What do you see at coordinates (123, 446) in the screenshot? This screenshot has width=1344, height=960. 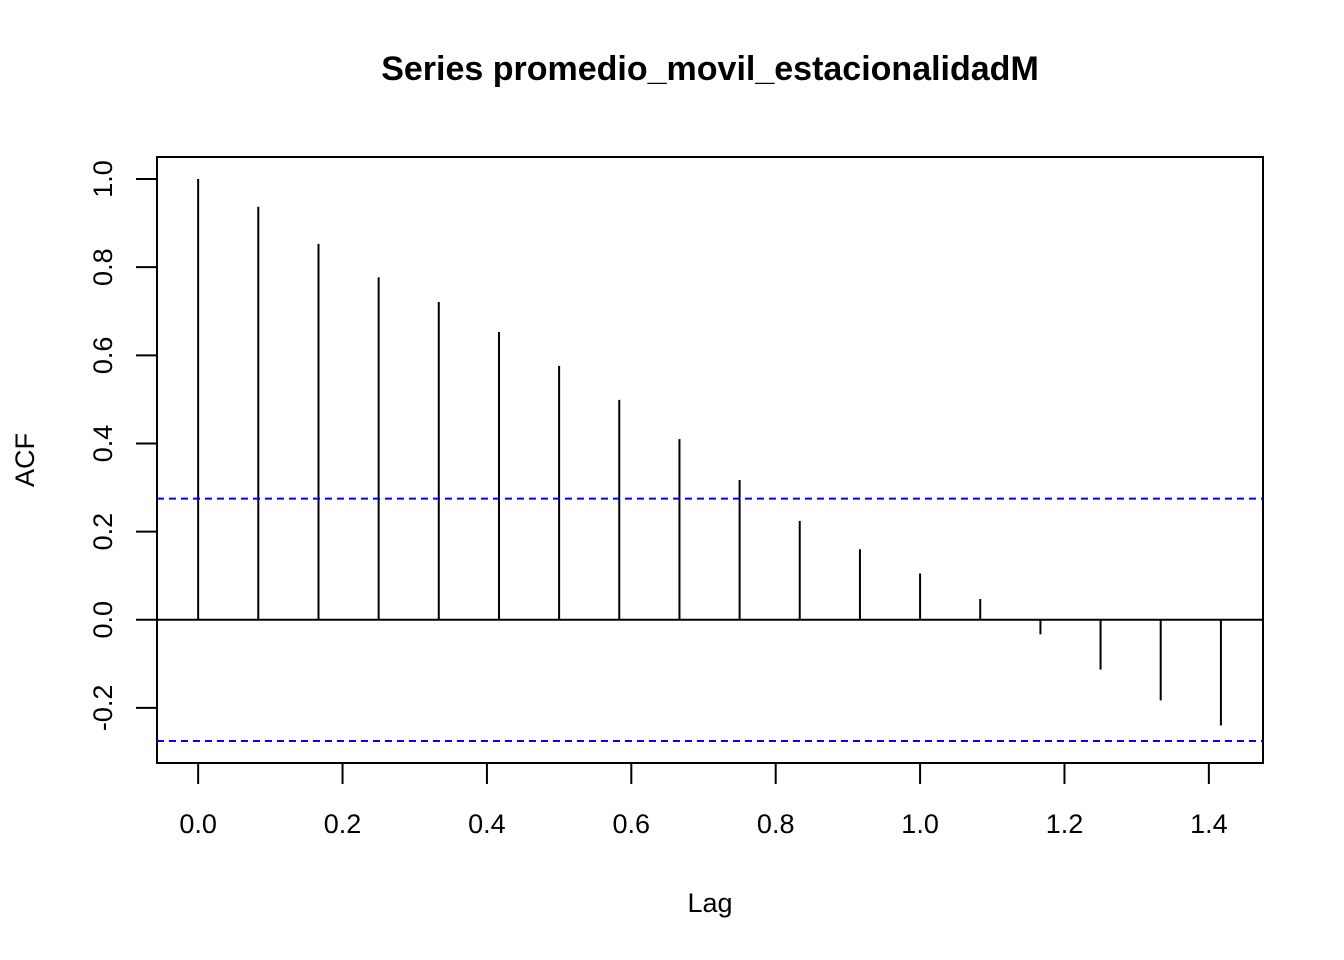 I see `y-axis: -0.2 0.0 0.2 0.4 0.6 0.8 1.0` at bounding box center [123, 446].